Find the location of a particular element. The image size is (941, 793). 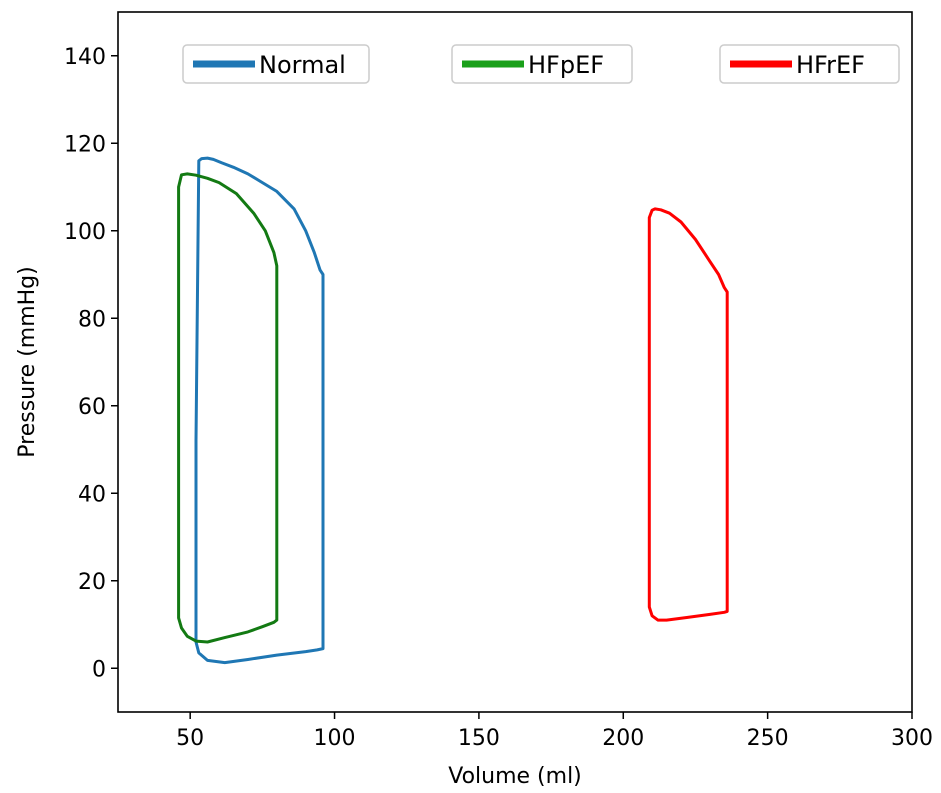

legend-label: HFrEF is located at coordinates (830, 65).